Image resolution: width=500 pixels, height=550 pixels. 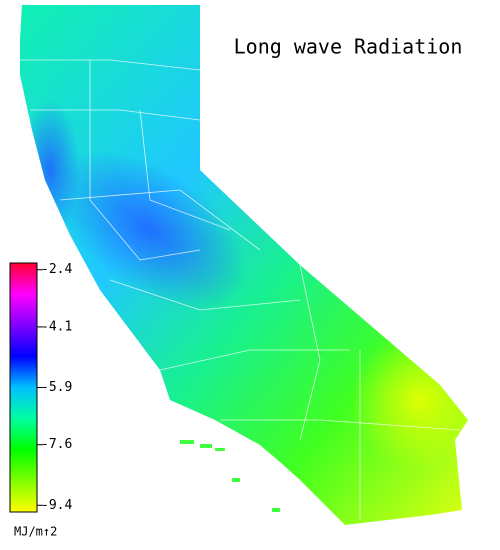 What do you see at coordinates (230, 476) in the screenshot?
I see `islands` at bounding box center [230, 476].